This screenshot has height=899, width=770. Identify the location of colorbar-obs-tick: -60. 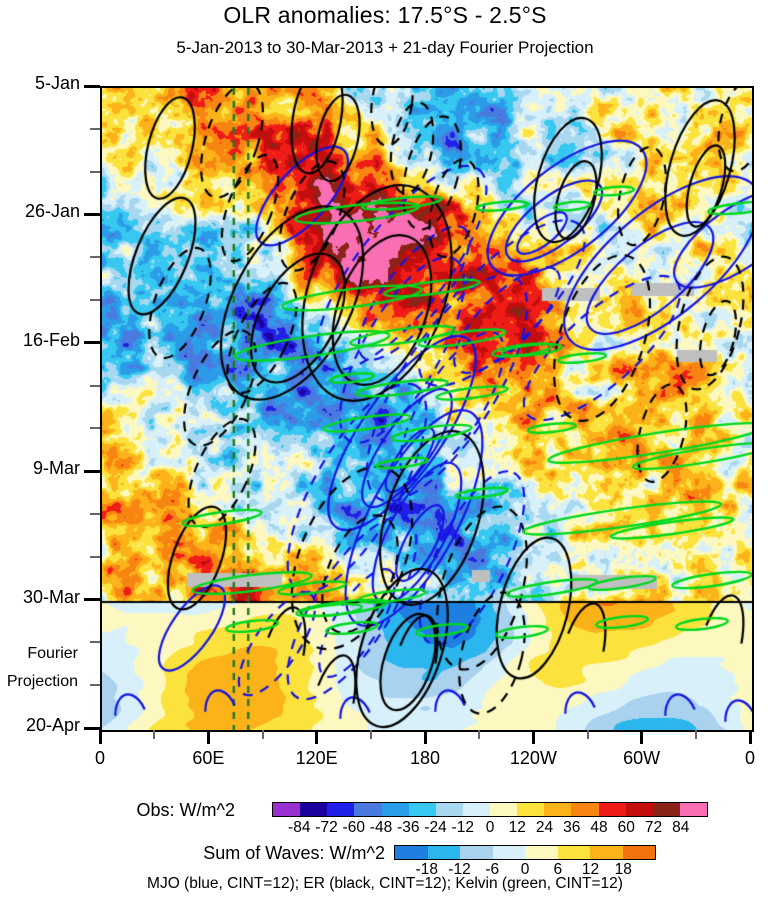
(353, 827).